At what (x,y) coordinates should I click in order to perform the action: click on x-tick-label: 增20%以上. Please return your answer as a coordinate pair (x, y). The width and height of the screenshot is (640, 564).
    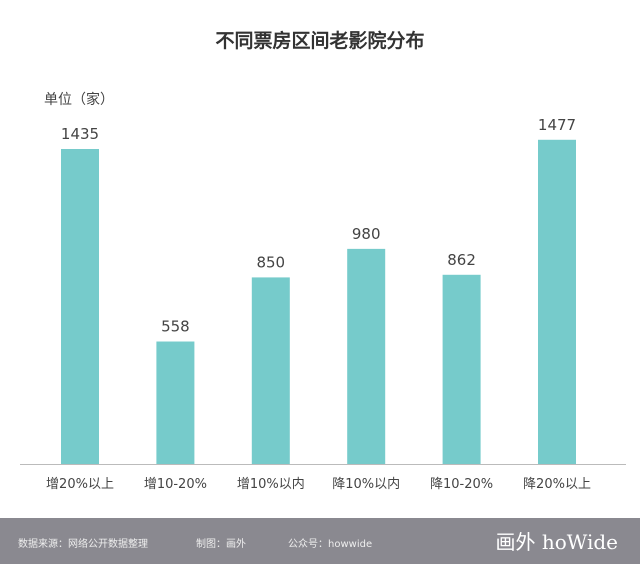
    Looking at the image, I should click on (80, 484).